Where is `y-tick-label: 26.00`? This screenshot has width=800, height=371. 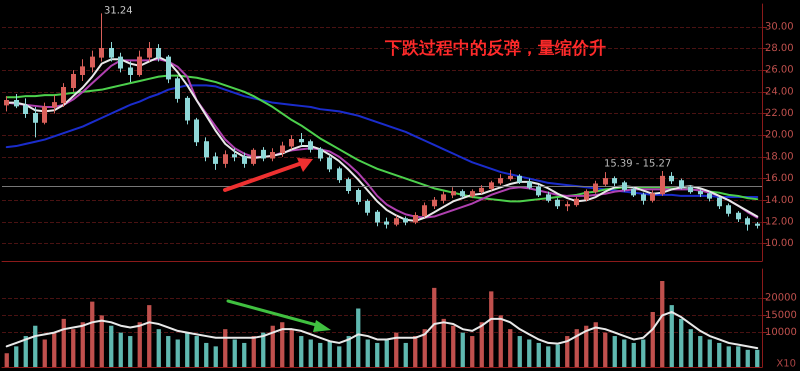
y-tick-label: 26.00 is located at coordinates (779, 70).